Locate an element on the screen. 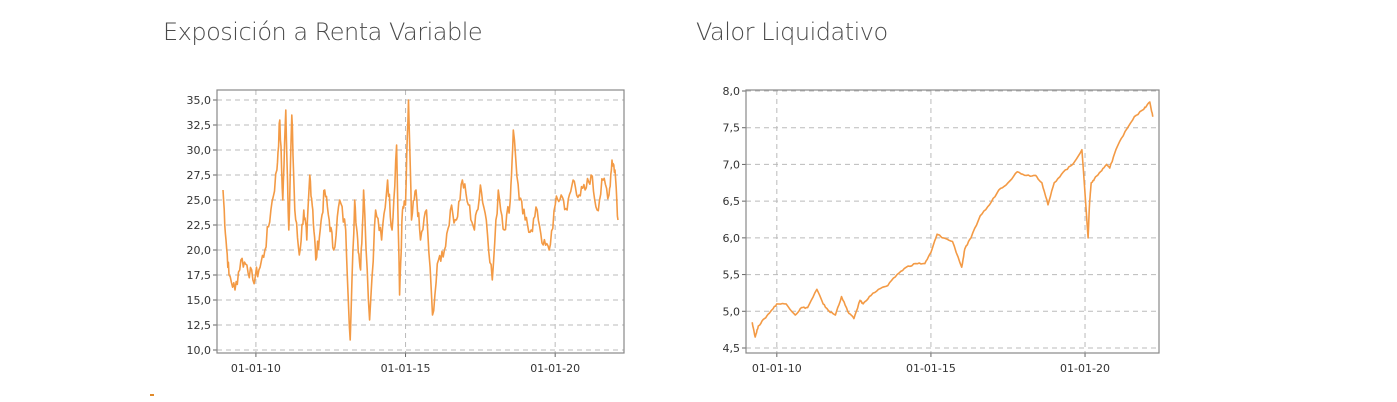 This screenshot has height=402, width=1397. nav-y-tick-label: 8,0 is located at coordinates (732, 91).